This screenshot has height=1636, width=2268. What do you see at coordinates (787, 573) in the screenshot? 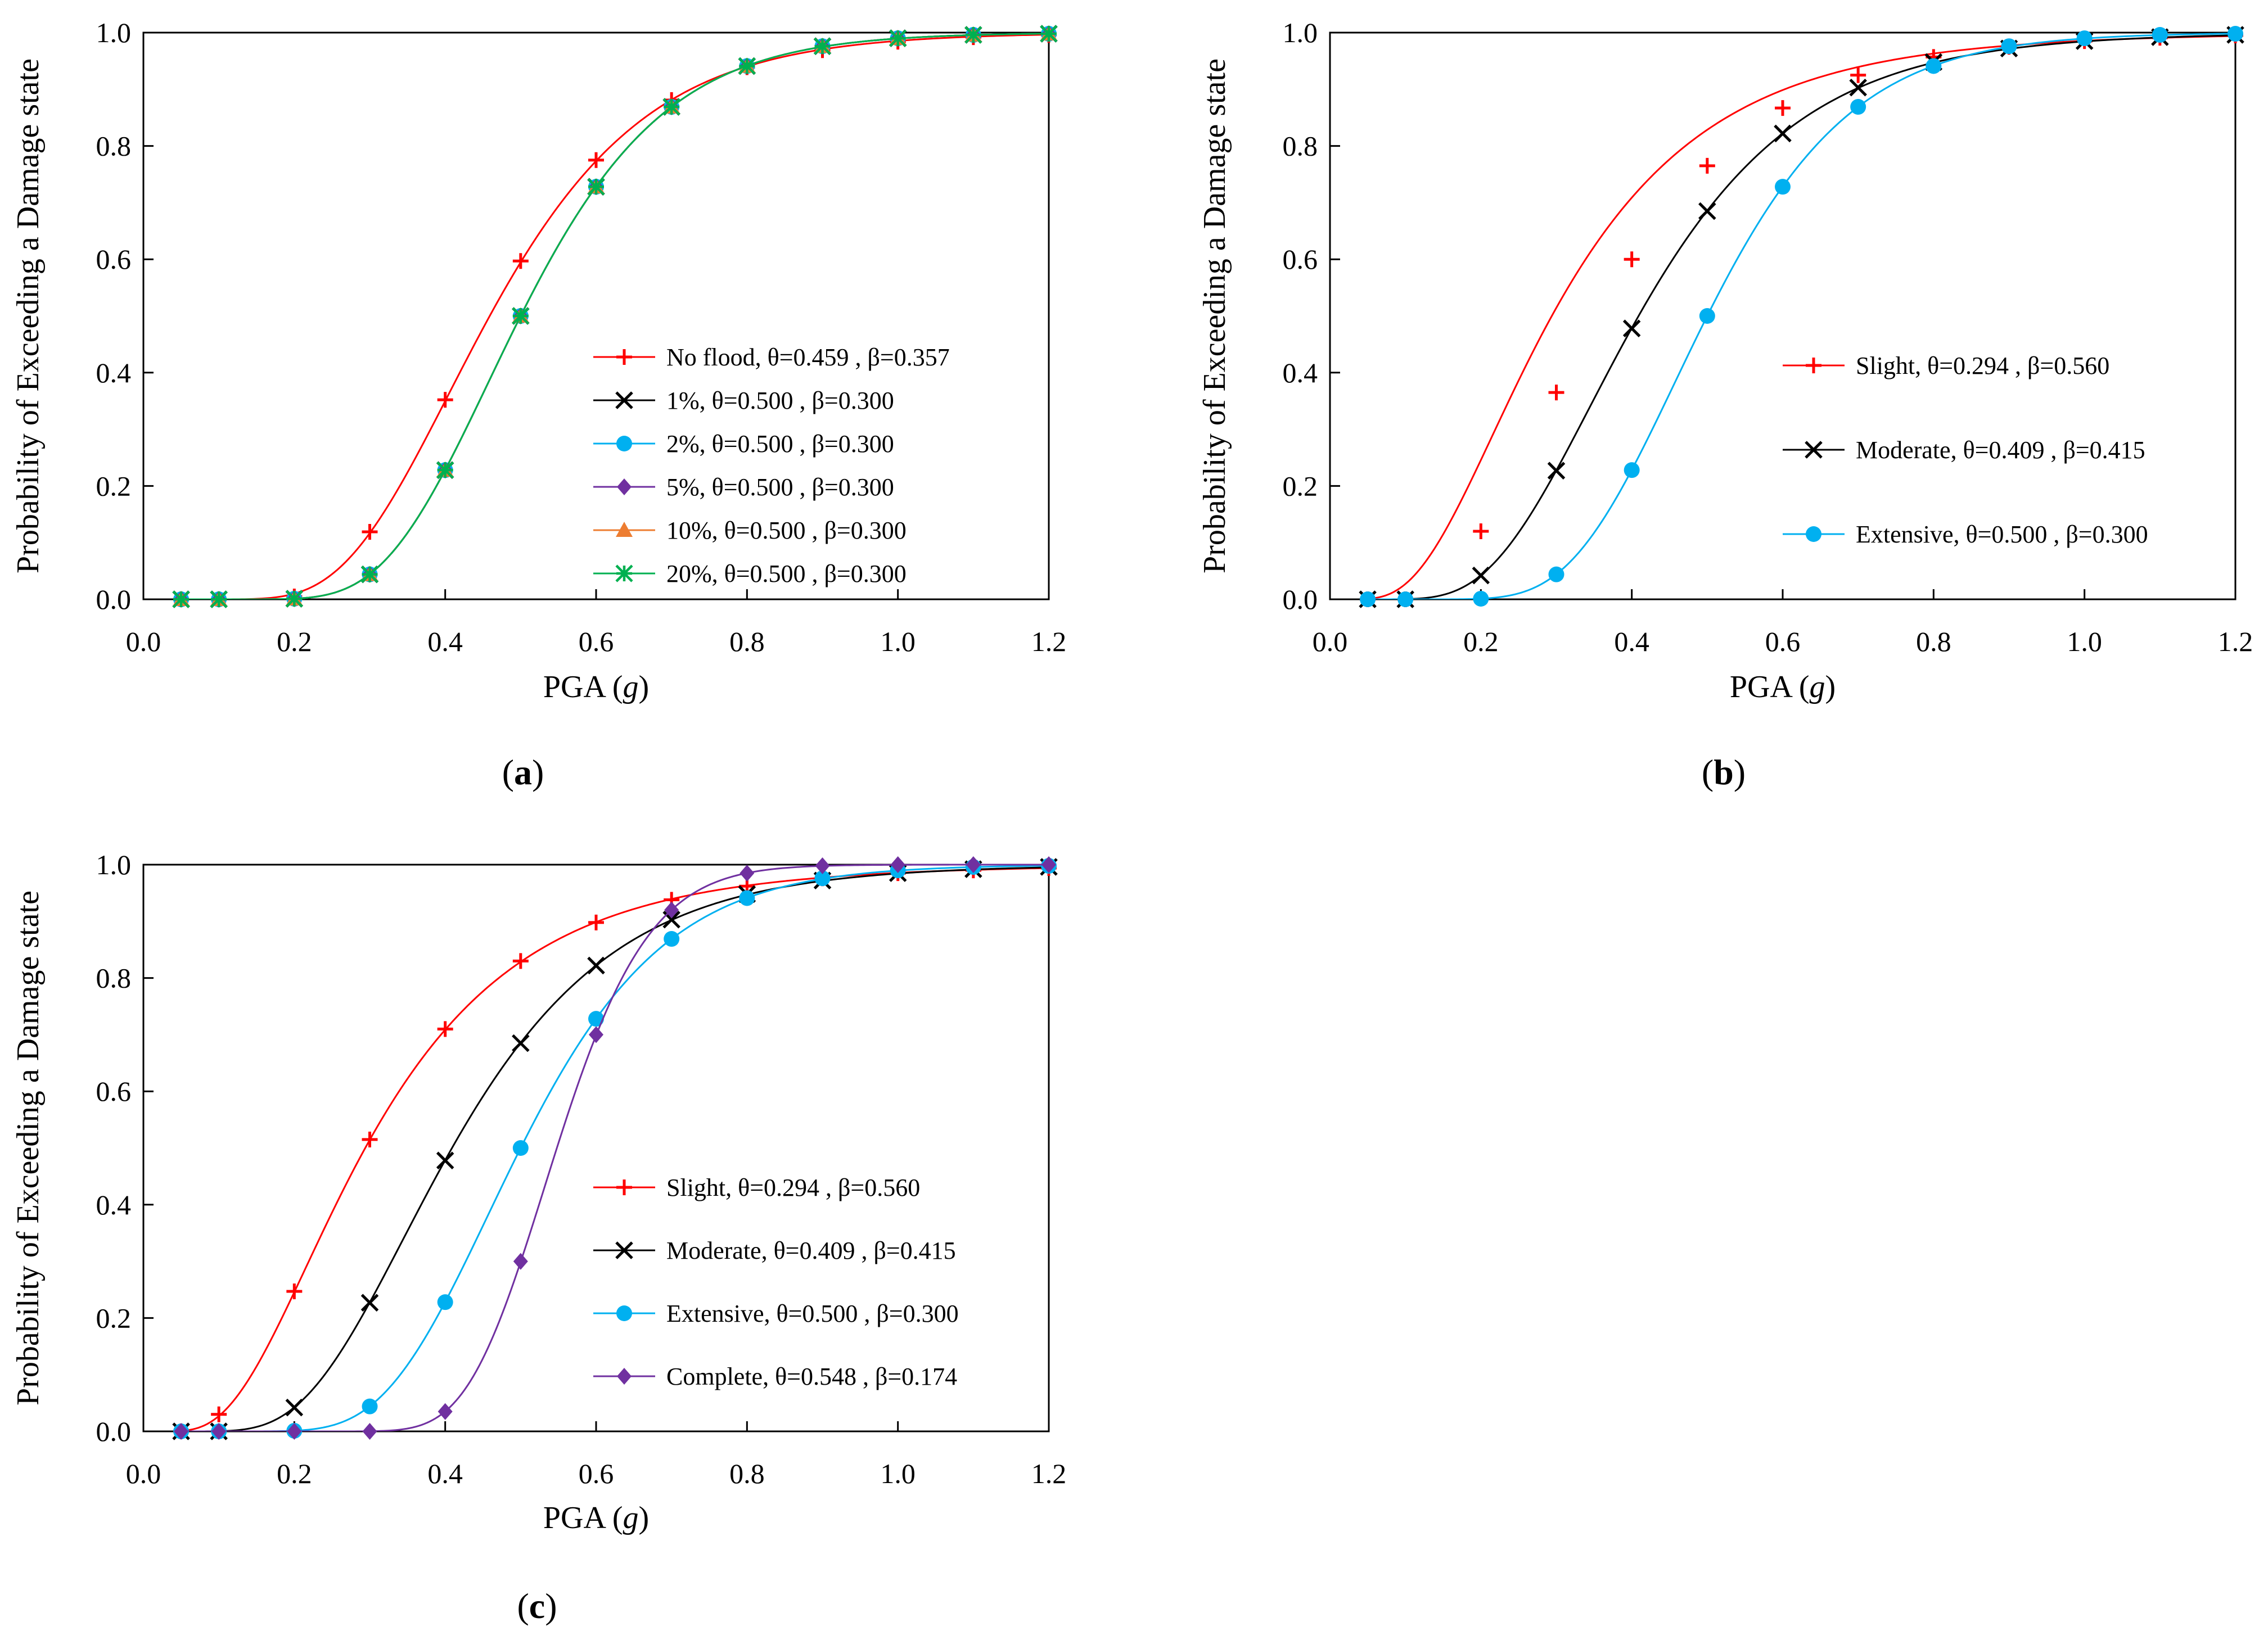
I see `legend-label: 20%, θ=0.500 , β=0.300` at bounding box center [787, 573].